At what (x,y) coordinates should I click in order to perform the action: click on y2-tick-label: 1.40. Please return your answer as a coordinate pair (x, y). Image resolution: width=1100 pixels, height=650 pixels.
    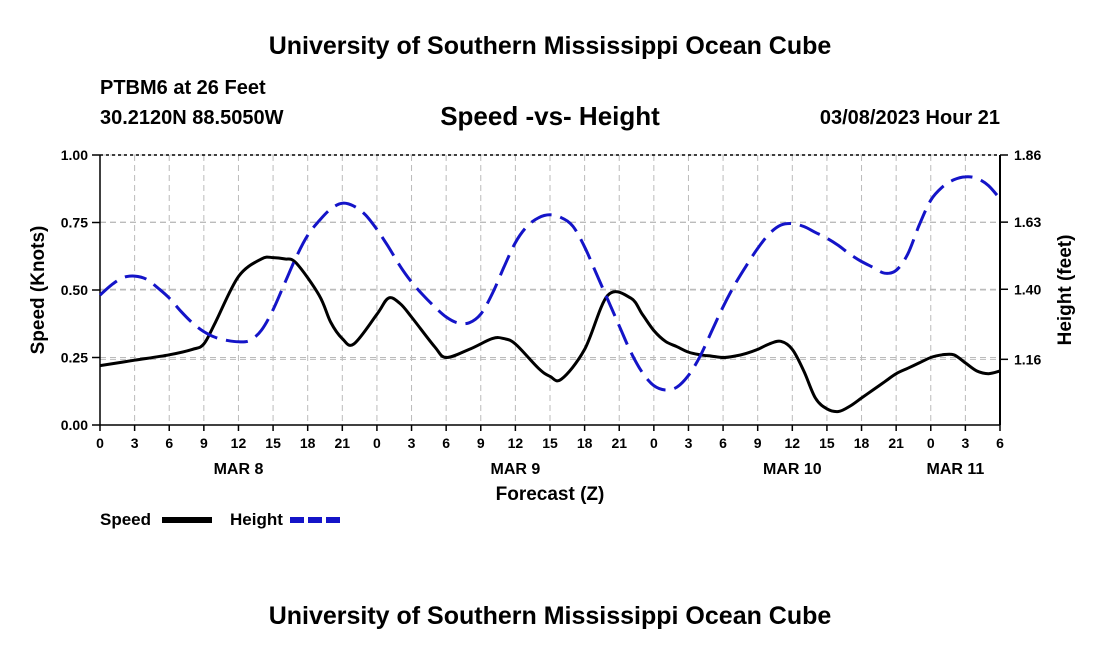
    Looking at the image, I should click on (1027, 289).